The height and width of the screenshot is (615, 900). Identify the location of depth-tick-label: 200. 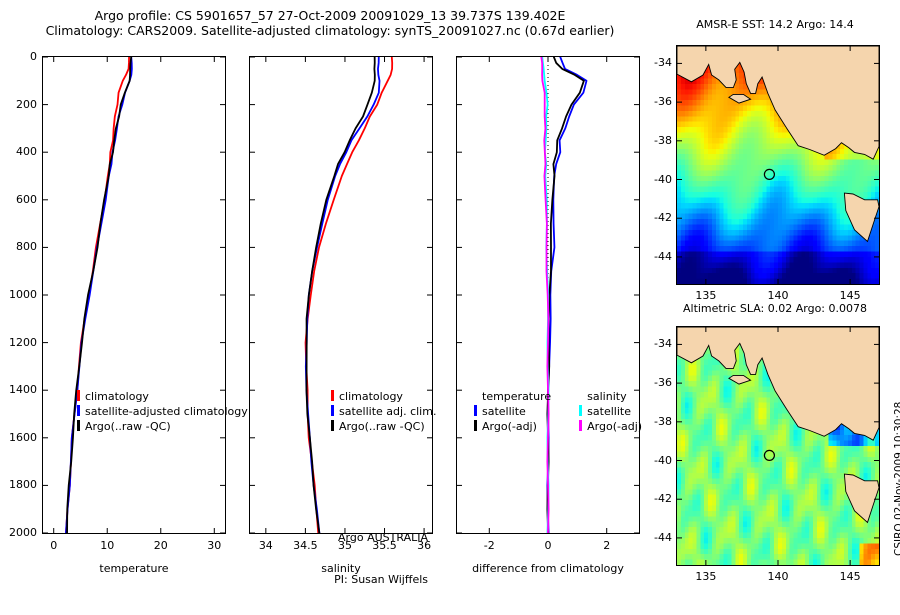
(26, 104).